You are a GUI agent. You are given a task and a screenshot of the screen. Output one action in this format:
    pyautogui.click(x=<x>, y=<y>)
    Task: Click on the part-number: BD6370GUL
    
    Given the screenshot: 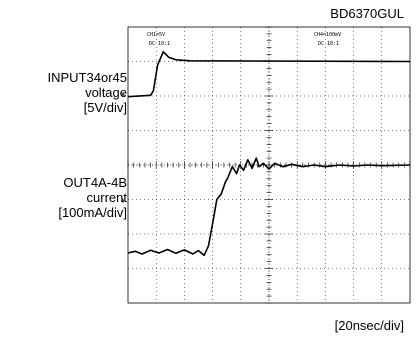 What is the action you would take?
    pyautogui.click(x=367, y=13)
    